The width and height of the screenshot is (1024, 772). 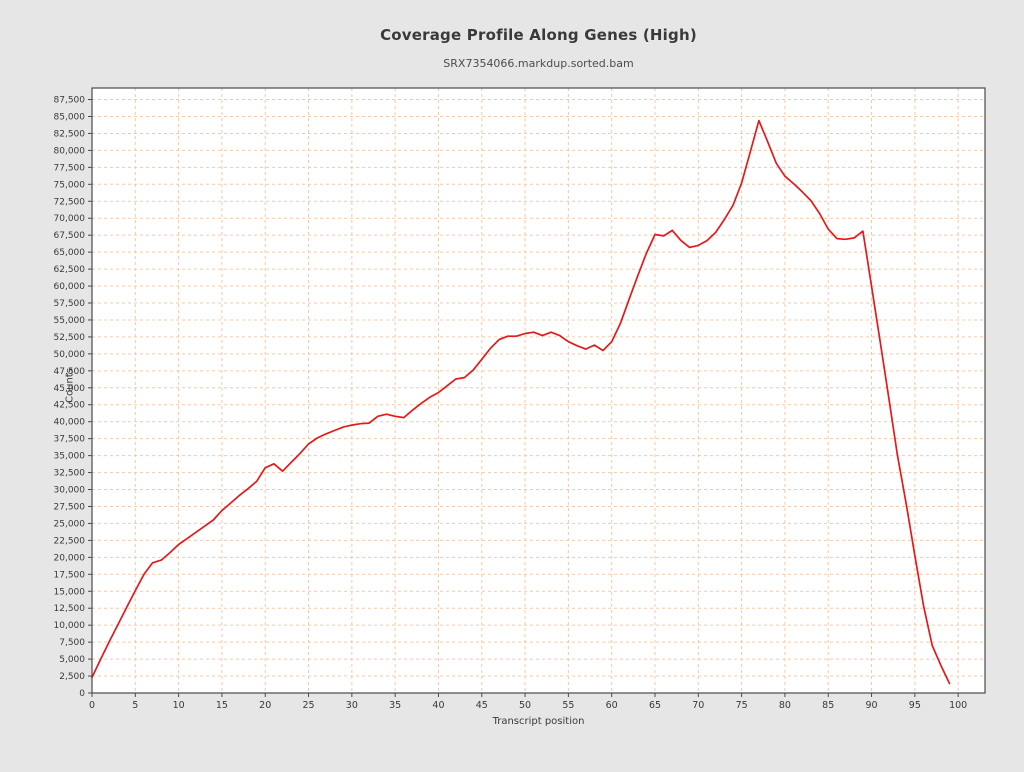 I want to click on x-tick-label: 55, so click(x=568, y=705).